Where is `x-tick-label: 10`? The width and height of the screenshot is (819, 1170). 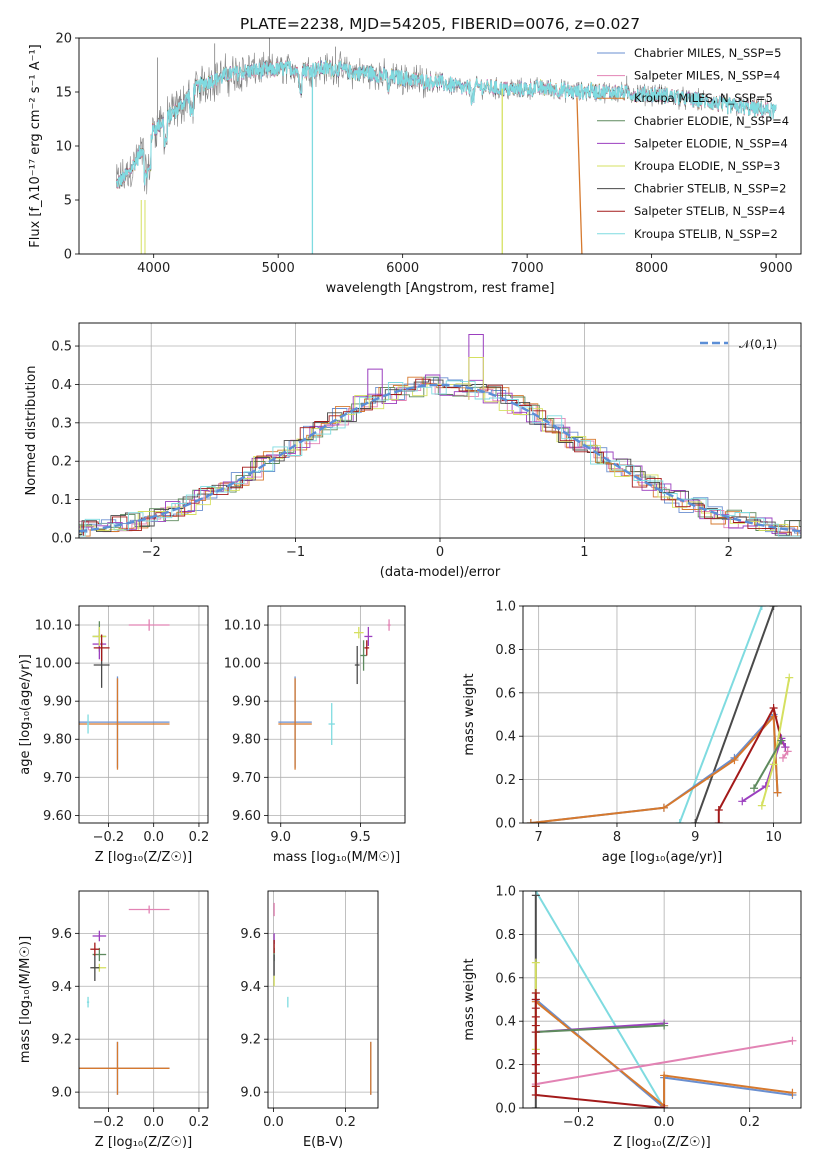
x-tick-label: 10 is located at coordinates (773, 837).